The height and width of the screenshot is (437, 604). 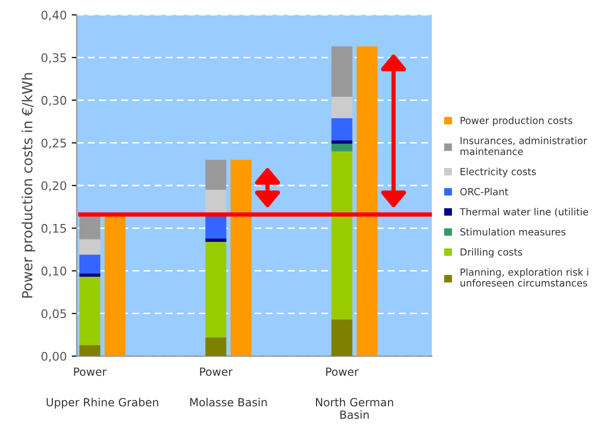 I want to click on text: Molasse Basin, so click(x=228, y=402).